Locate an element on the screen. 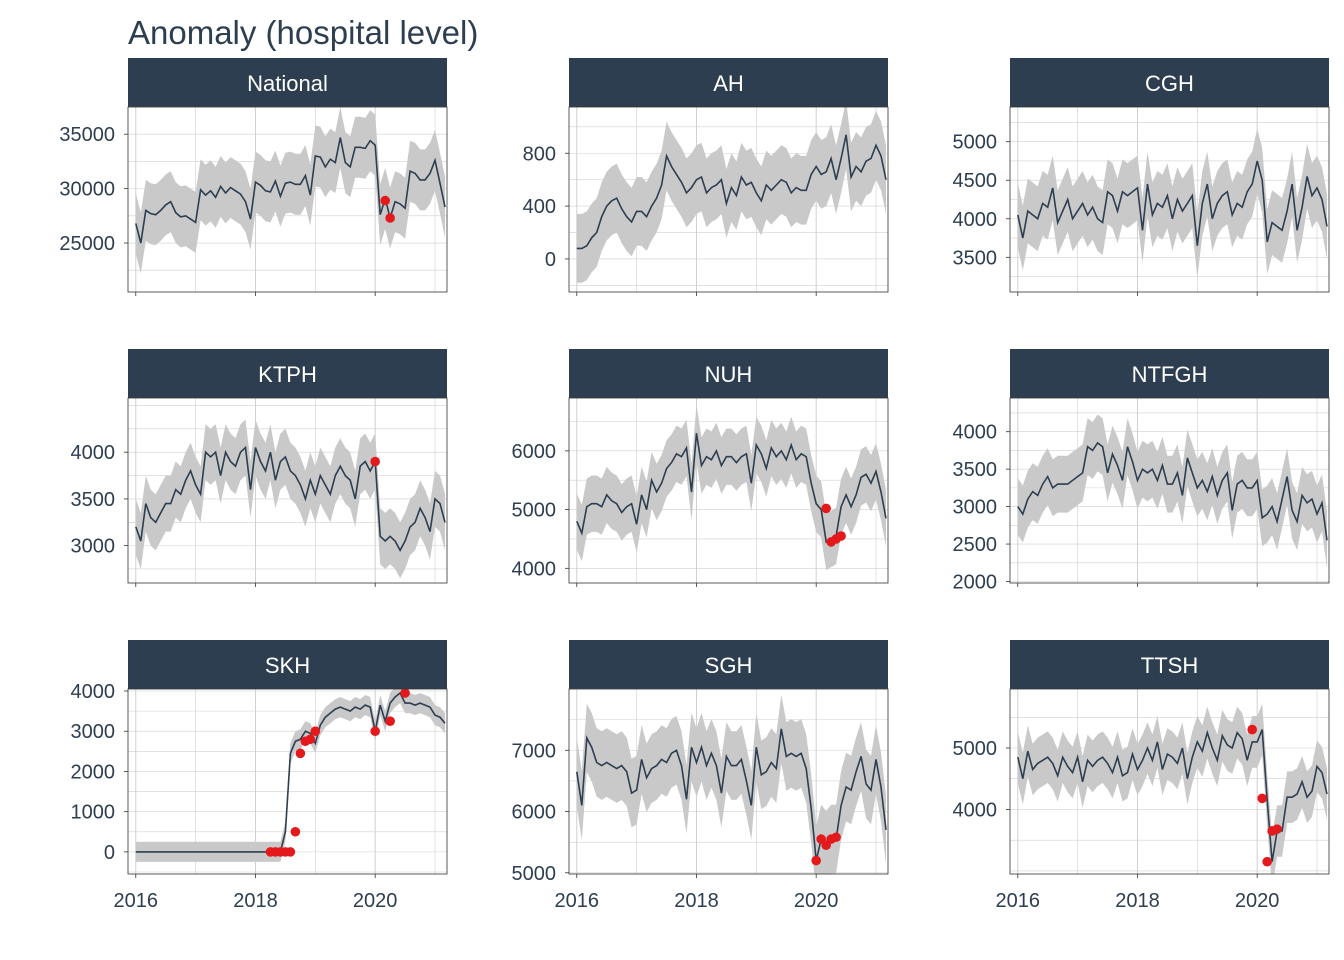 Image resolution: width=1344 pixels, height=960 pixels. panel-national: National 25000 30000 35000 is located at coordinates (253, 177).